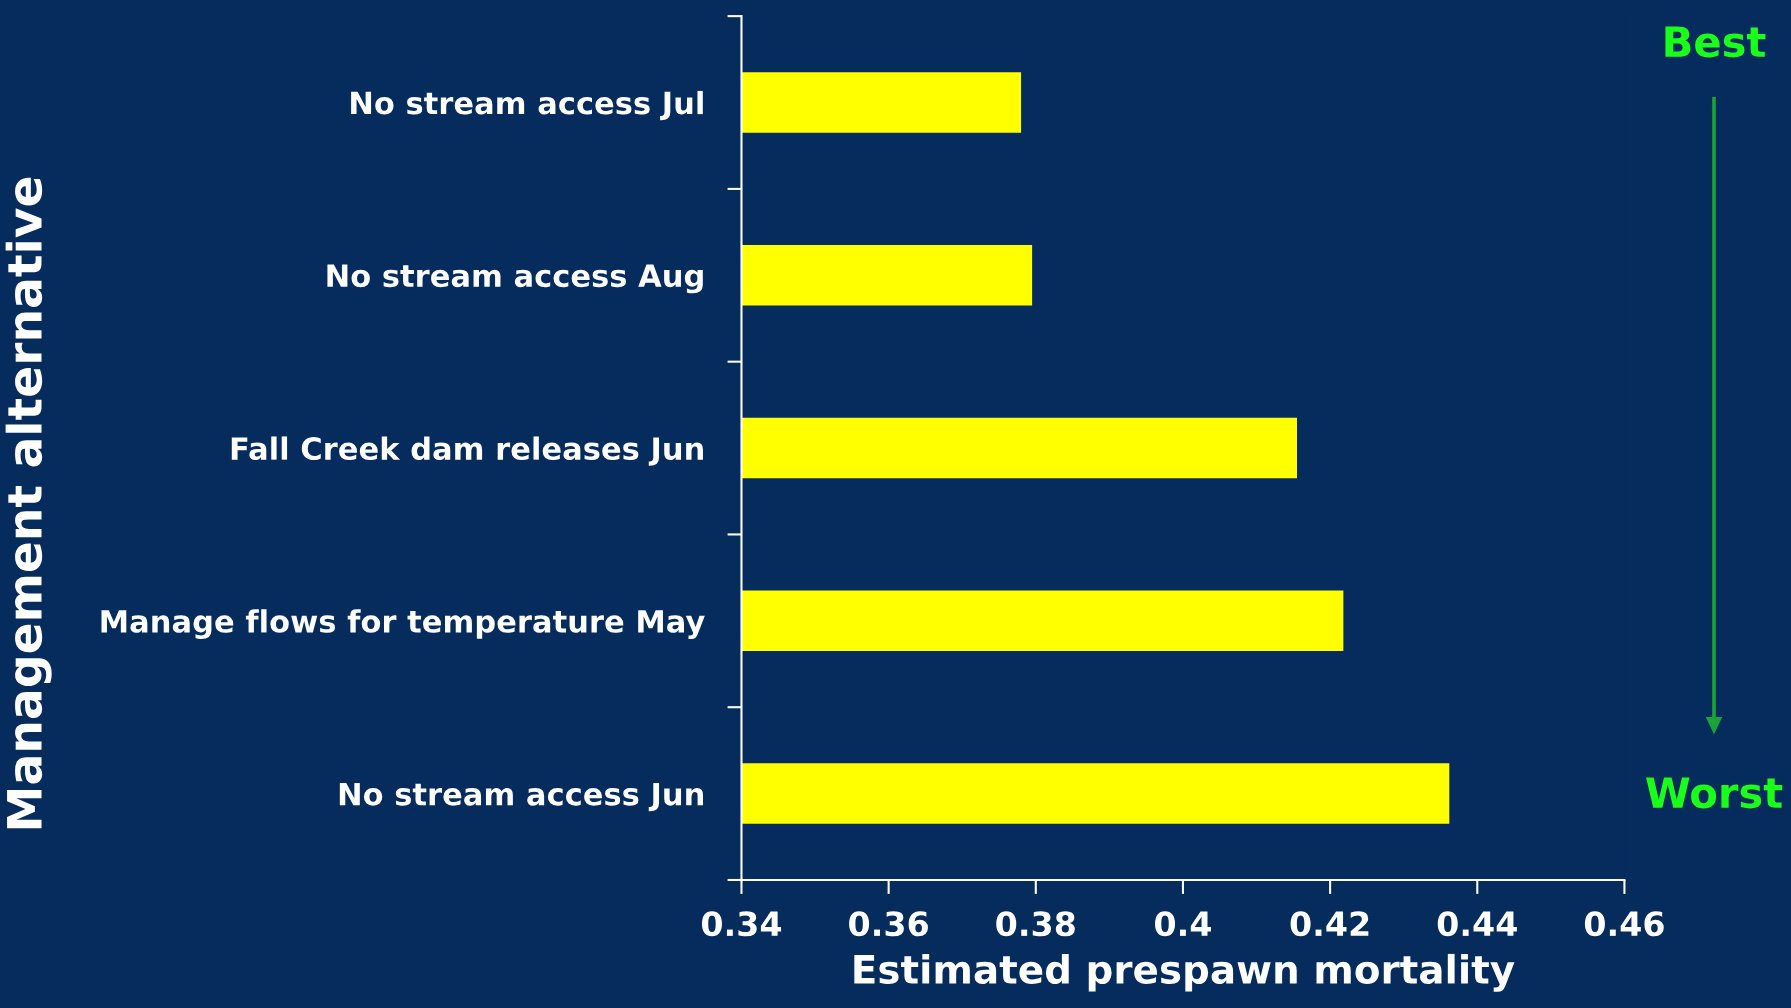 The image size is (1791, 1008). I want to click on x-tick-label: 0.46, so click(1624, 924).